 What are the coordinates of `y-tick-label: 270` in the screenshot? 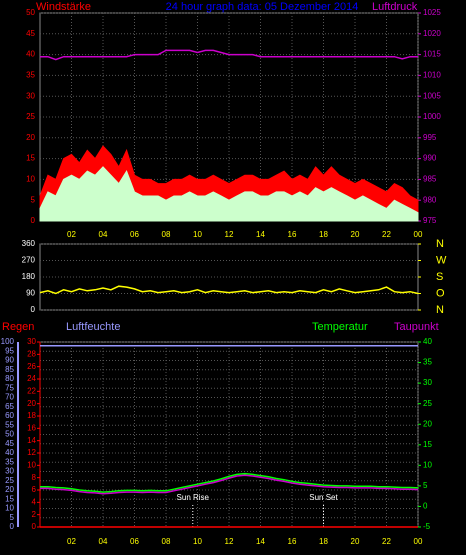 It's located at (29, 260).